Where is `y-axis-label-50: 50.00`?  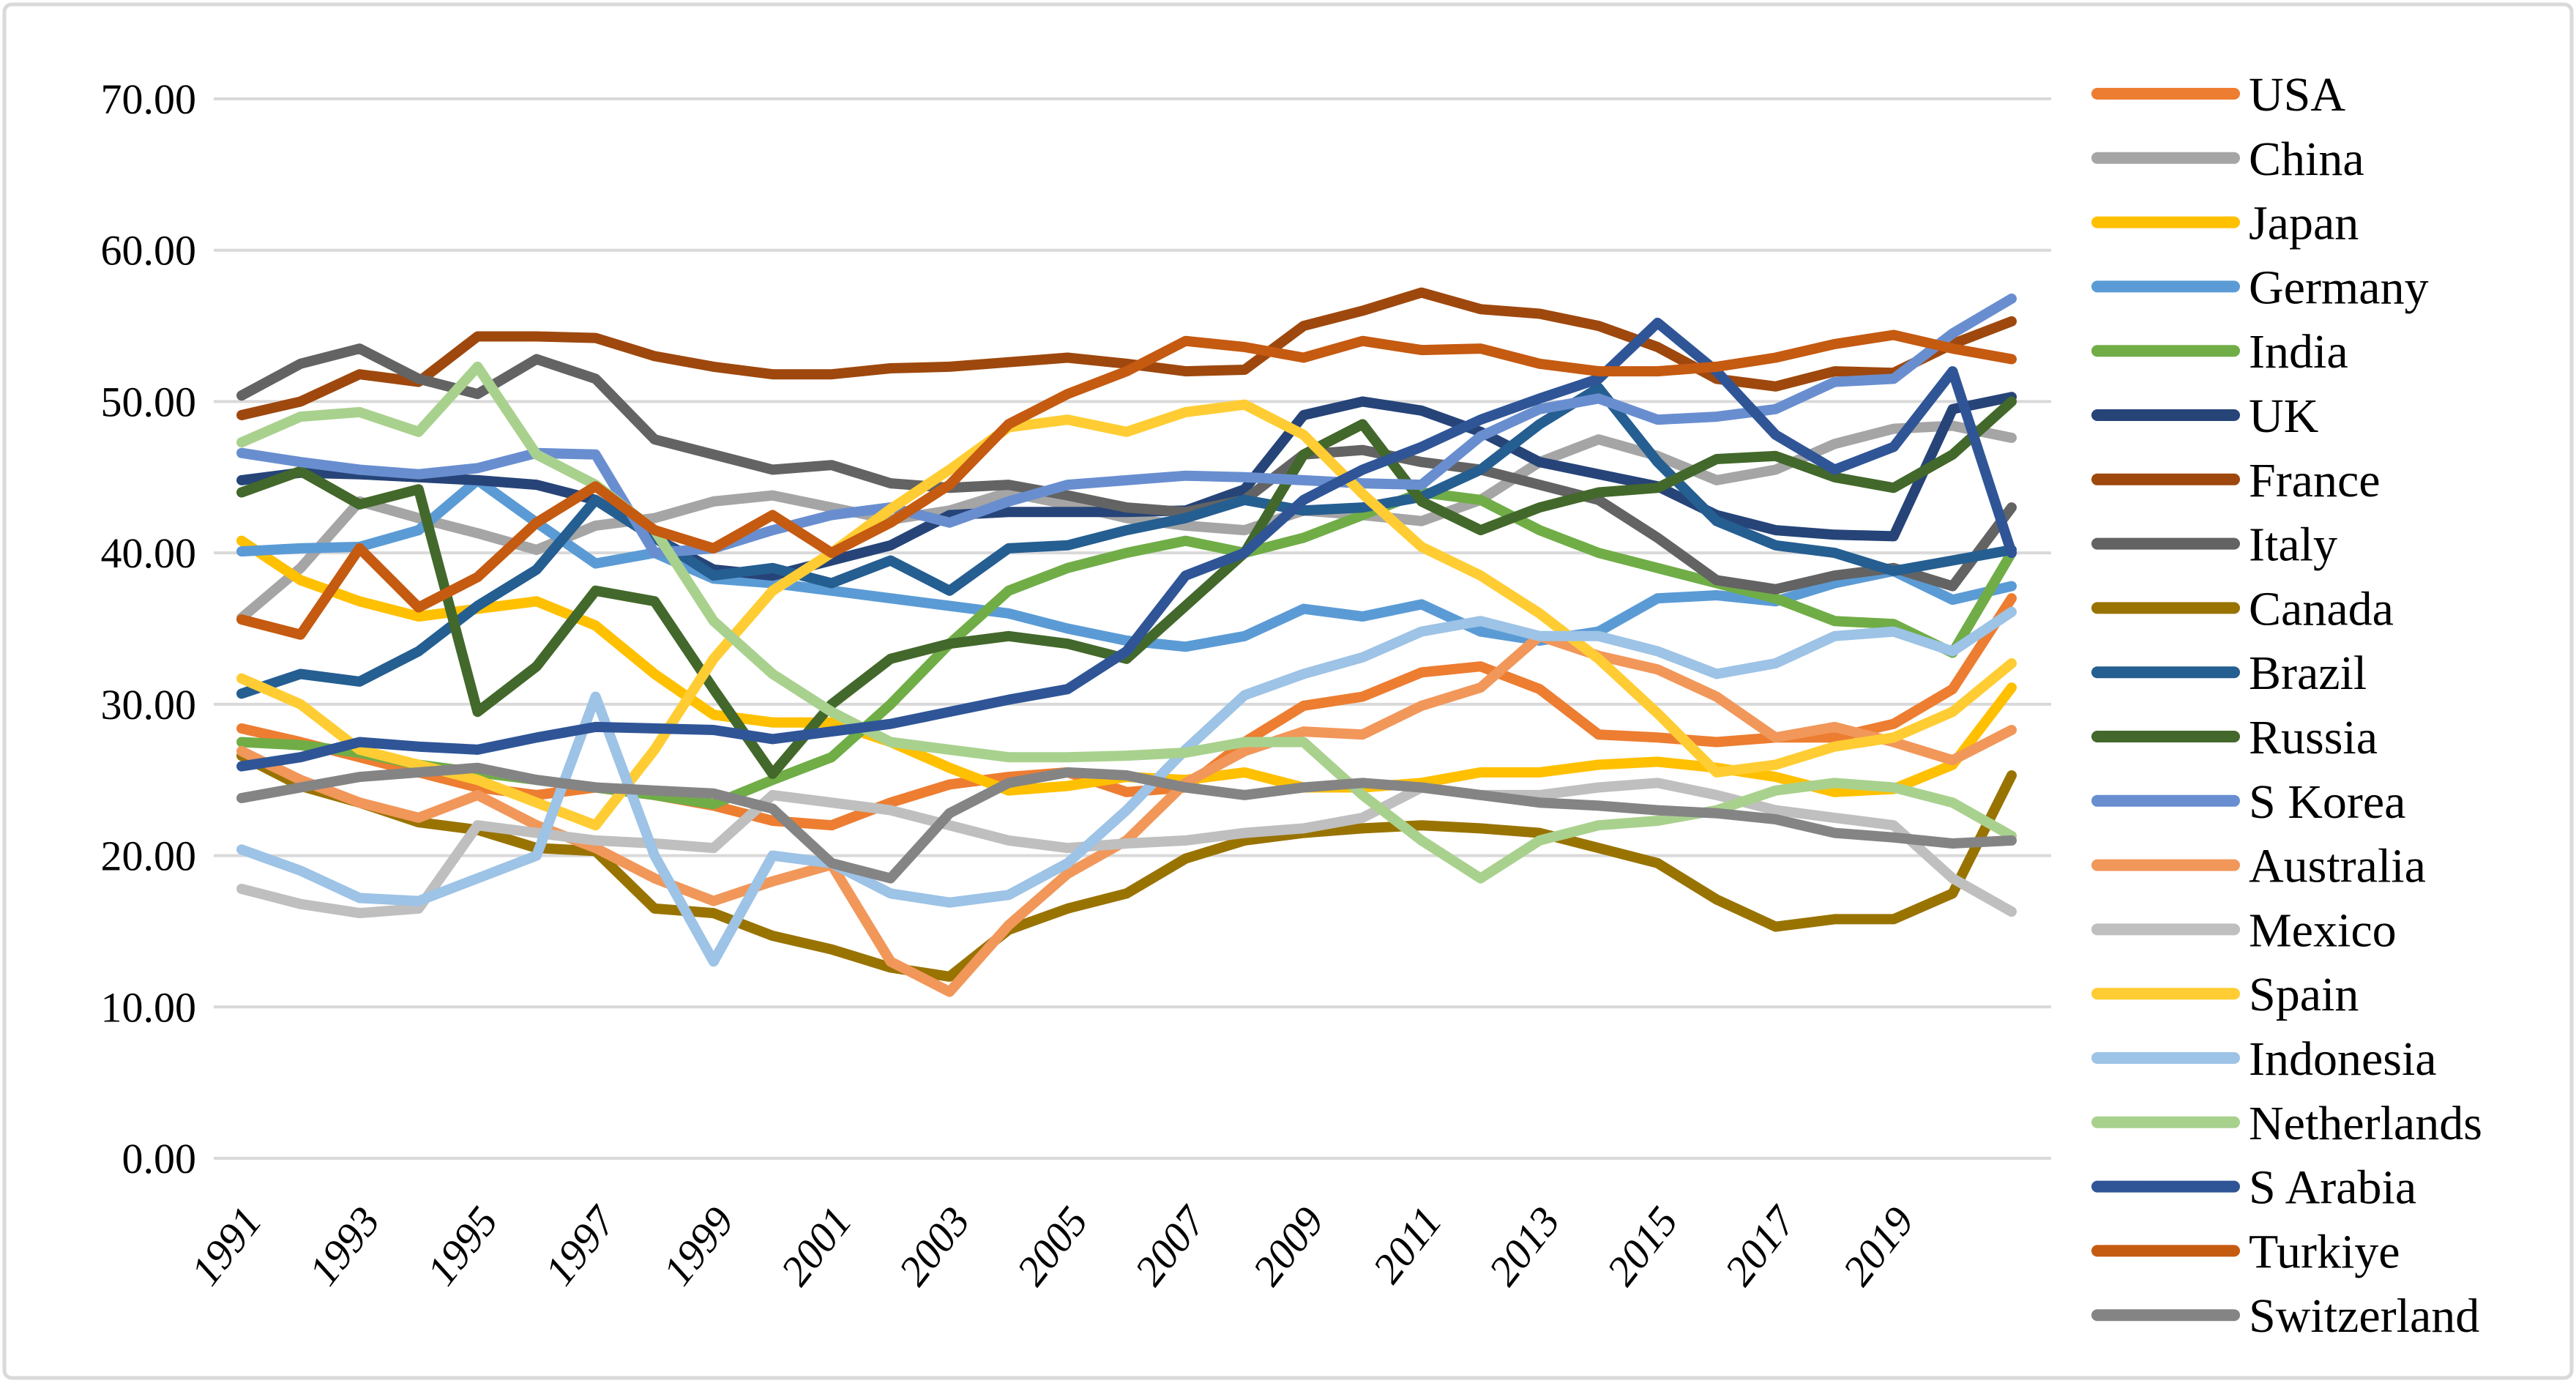 y-axis-label-50: 50.00 is located at coordinates (149, 401).